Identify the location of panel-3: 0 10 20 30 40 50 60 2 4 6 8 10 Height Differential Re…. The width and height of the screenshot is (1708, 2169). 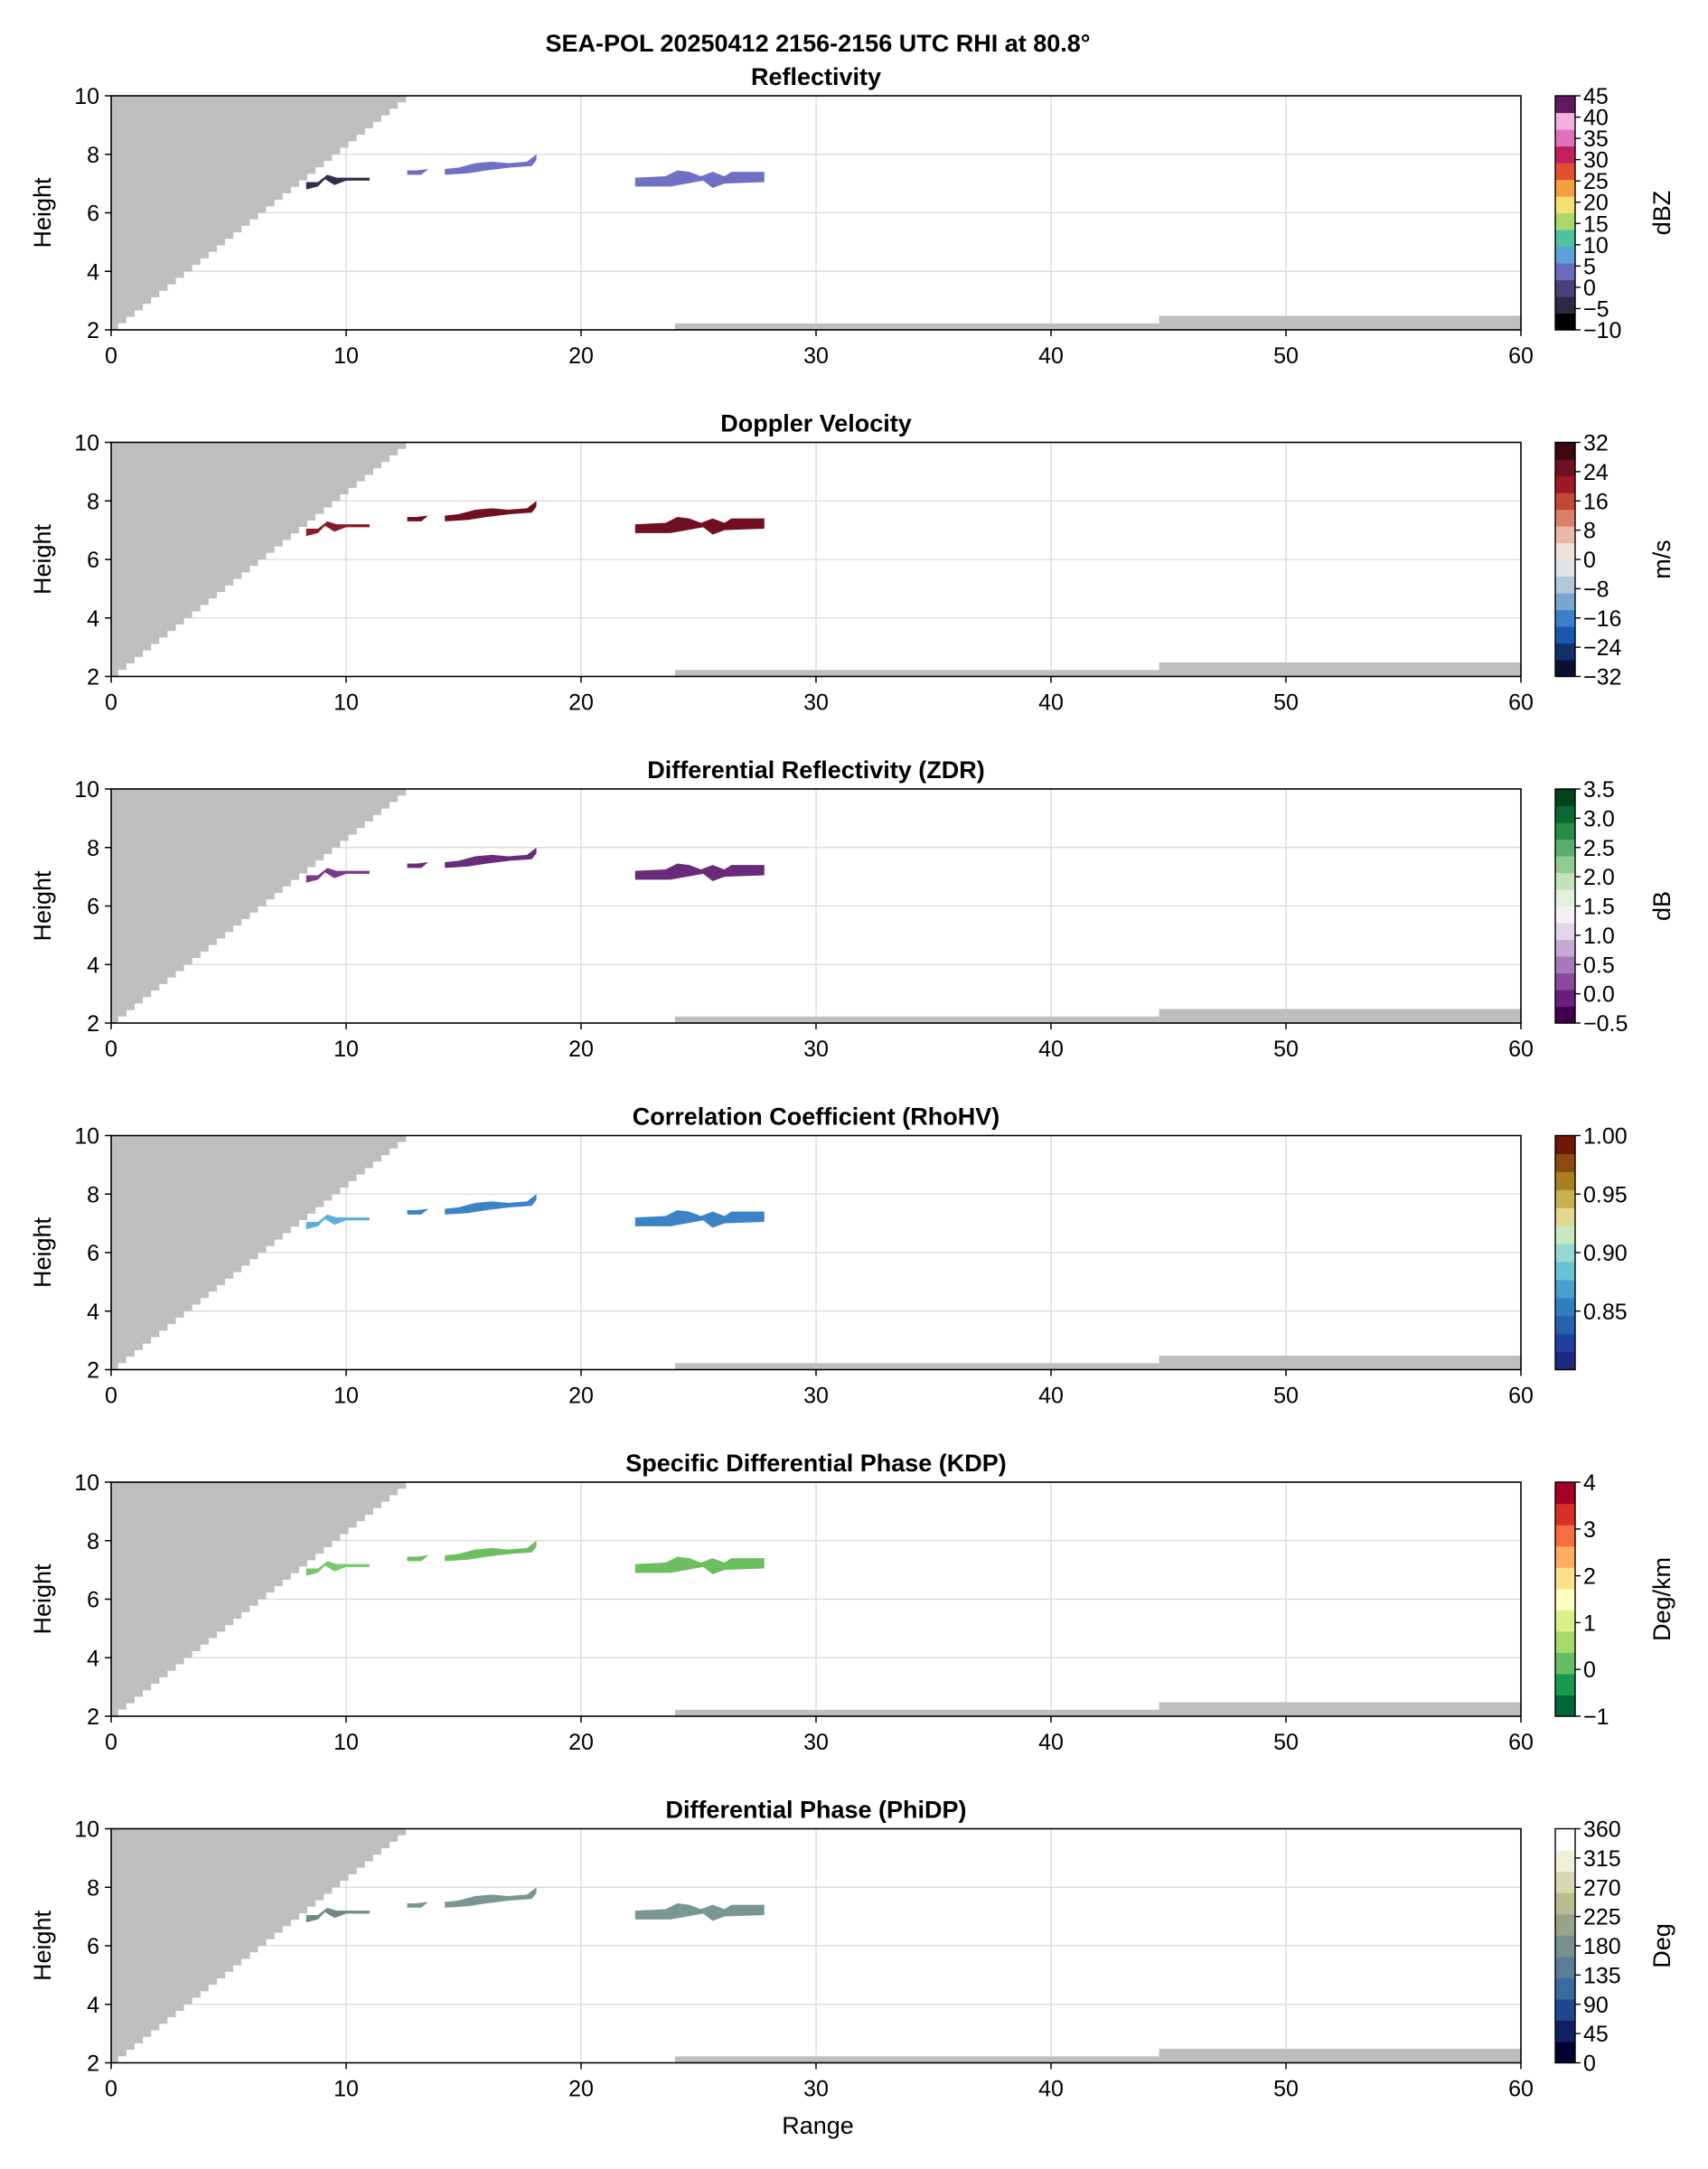
(852, 909).